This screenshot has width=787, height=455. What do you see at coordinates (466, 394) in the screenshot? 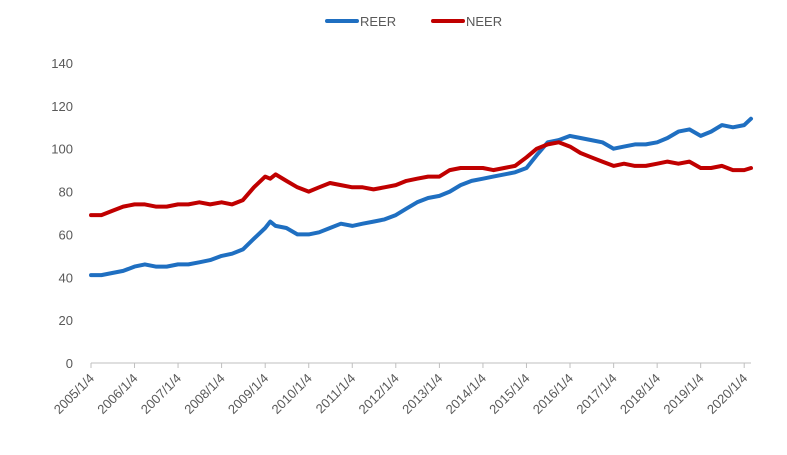
I see `x-tick-label: 2014/1/4` at bounding box center [466, 394].